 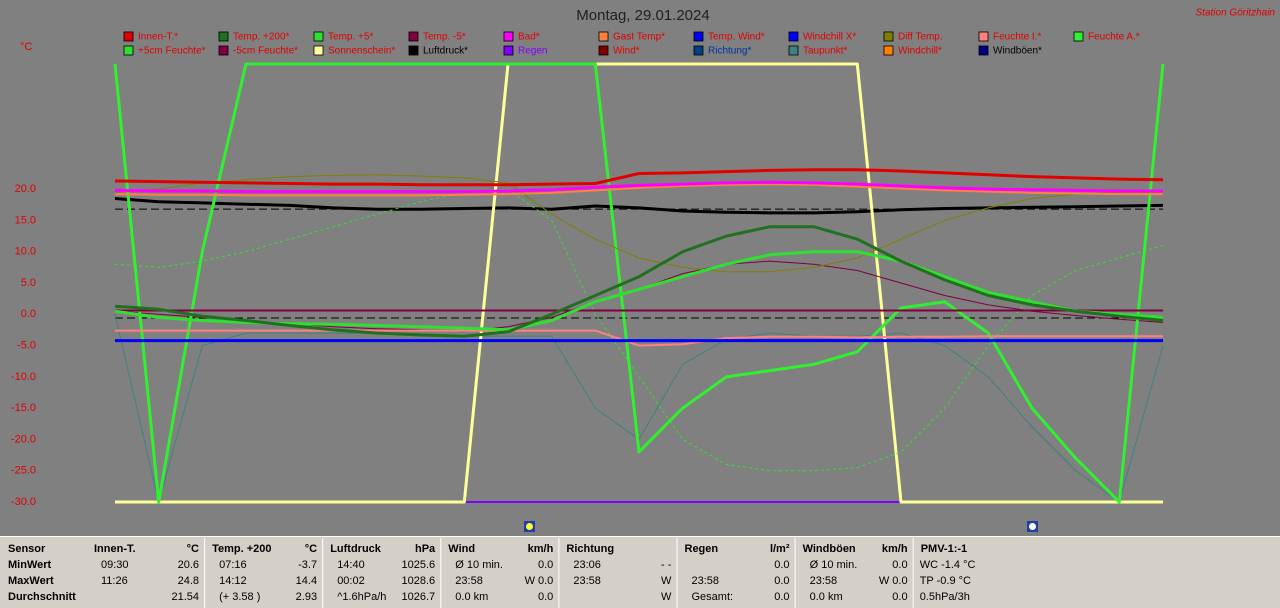 I want to click on table-cell: 11:26, so click(x=114, y=581).